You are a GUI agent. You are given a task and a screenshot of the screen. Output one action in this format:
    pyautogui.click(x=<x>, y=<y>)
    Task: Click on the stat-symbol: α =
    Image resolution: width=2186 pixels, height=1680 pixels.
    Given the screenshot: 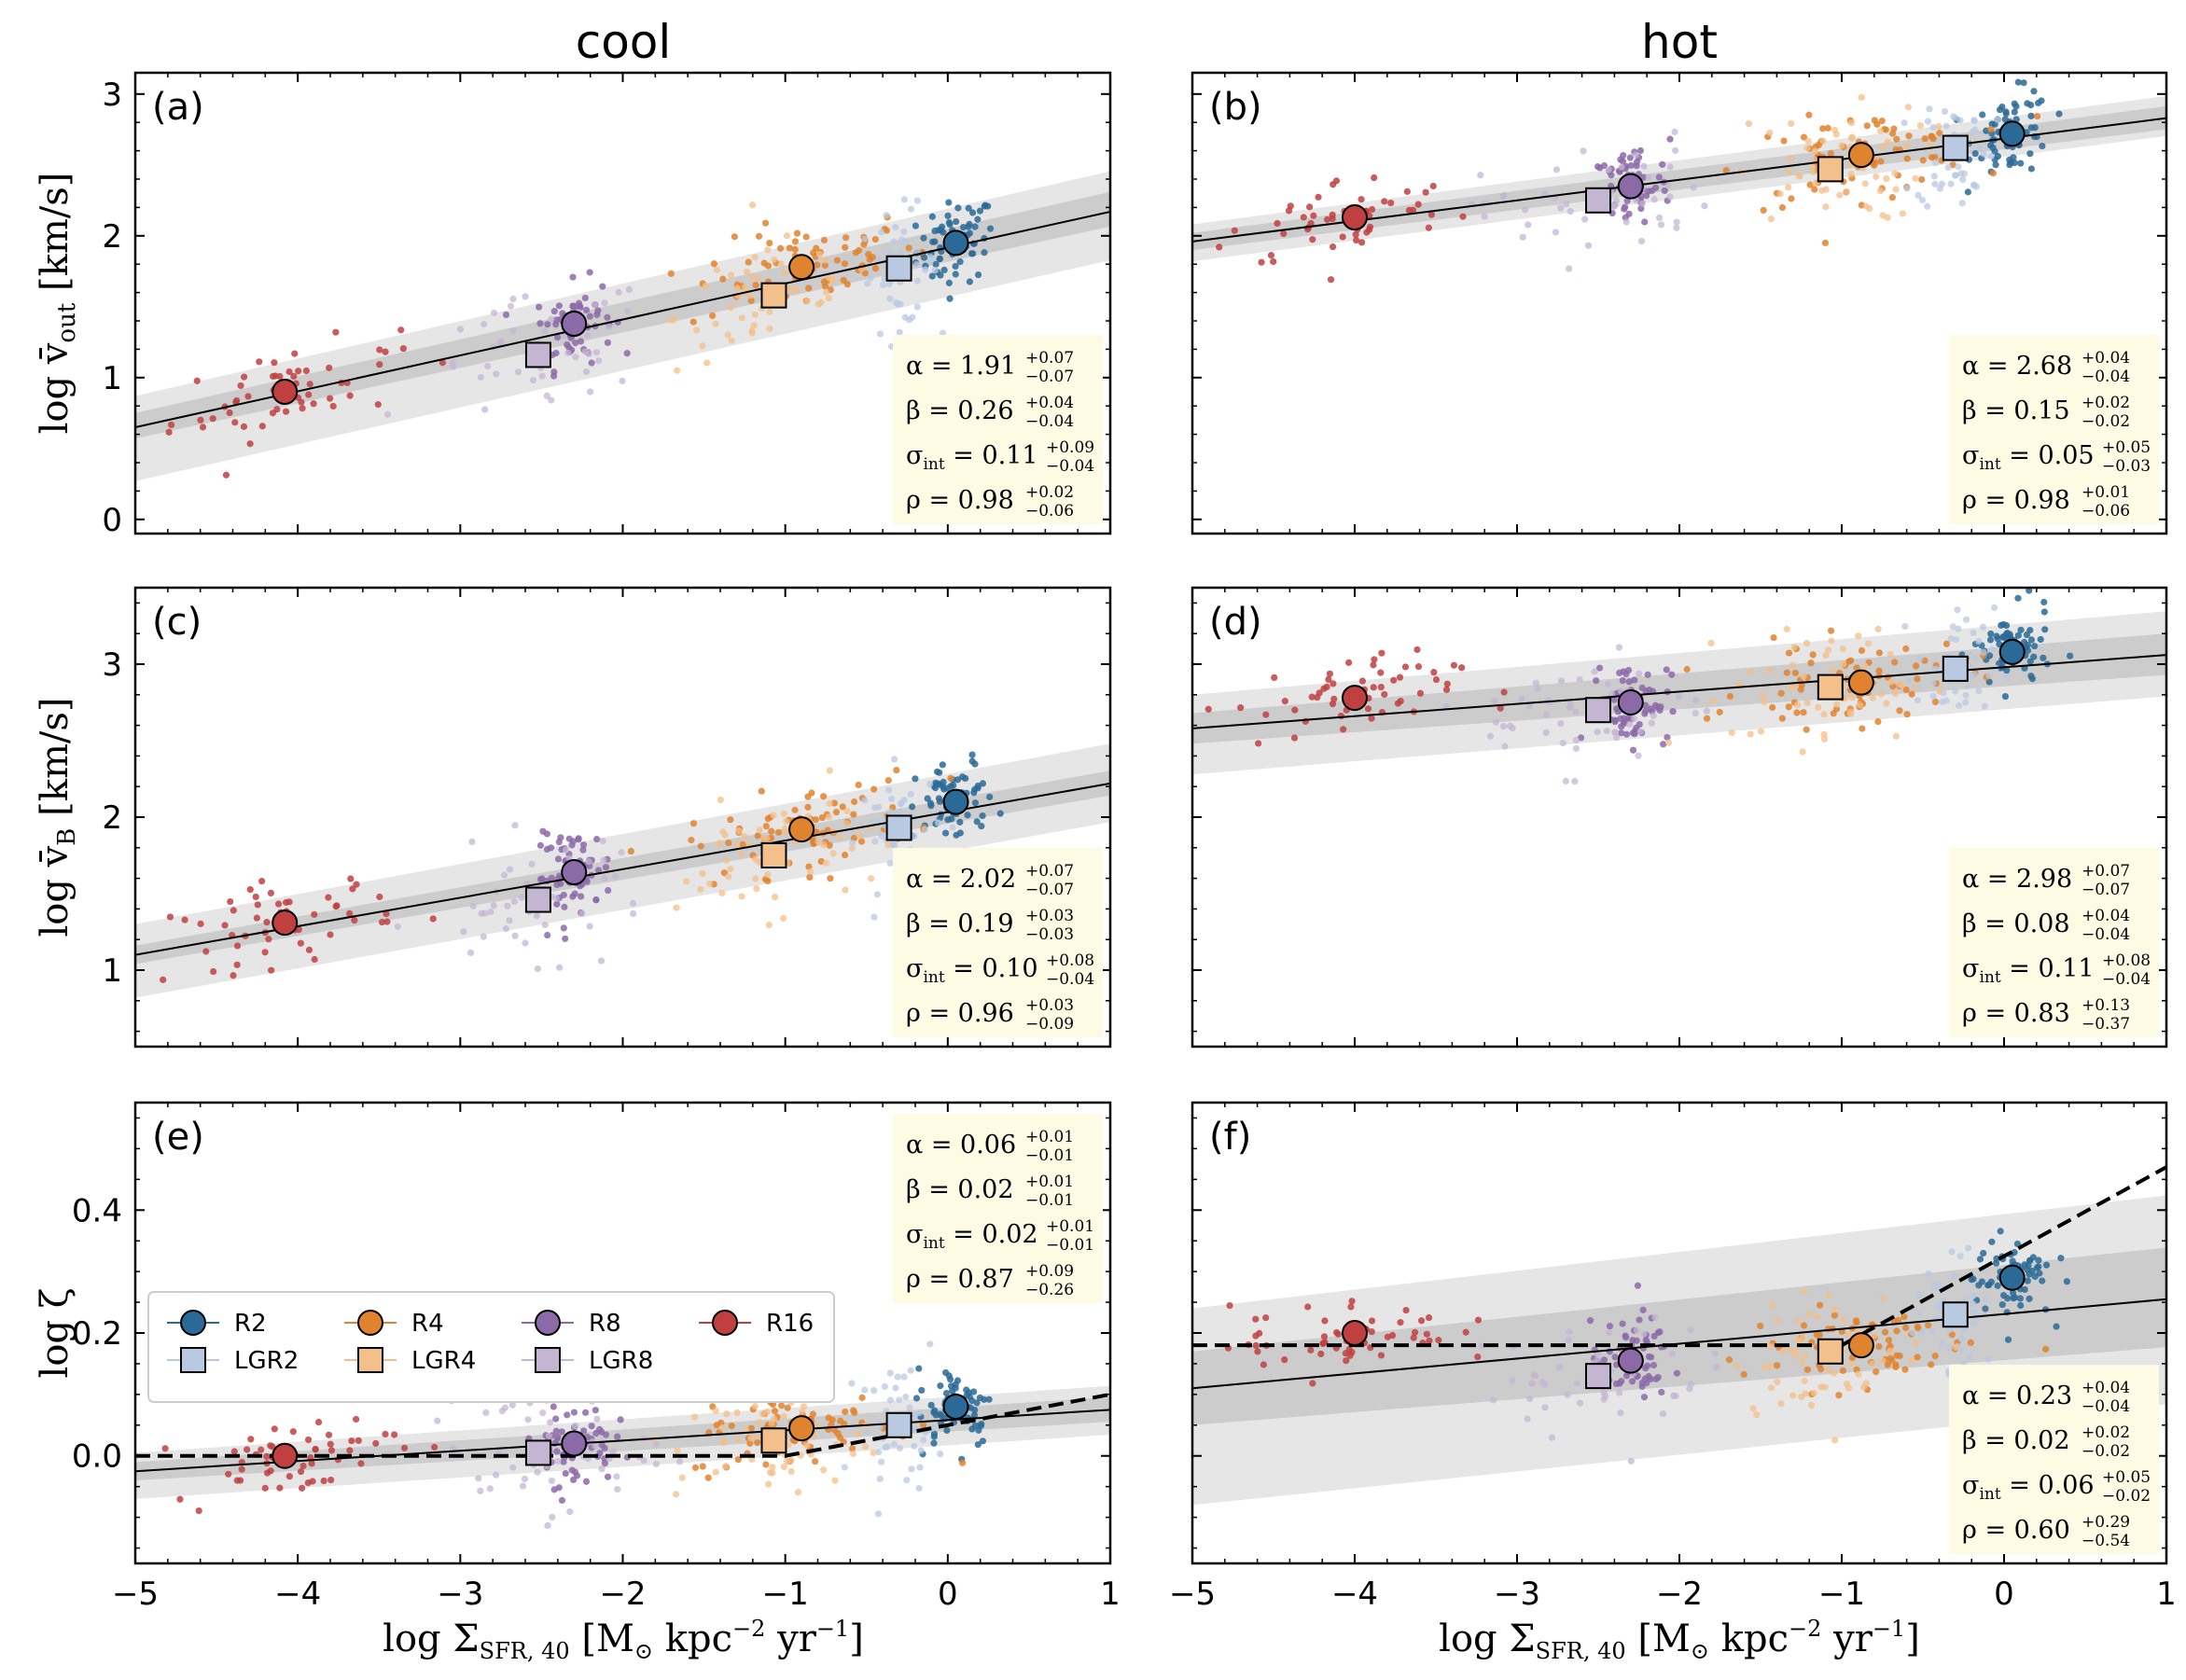 What is the action you would take?
    pyautogui.click(x=1989, y=1395)
    